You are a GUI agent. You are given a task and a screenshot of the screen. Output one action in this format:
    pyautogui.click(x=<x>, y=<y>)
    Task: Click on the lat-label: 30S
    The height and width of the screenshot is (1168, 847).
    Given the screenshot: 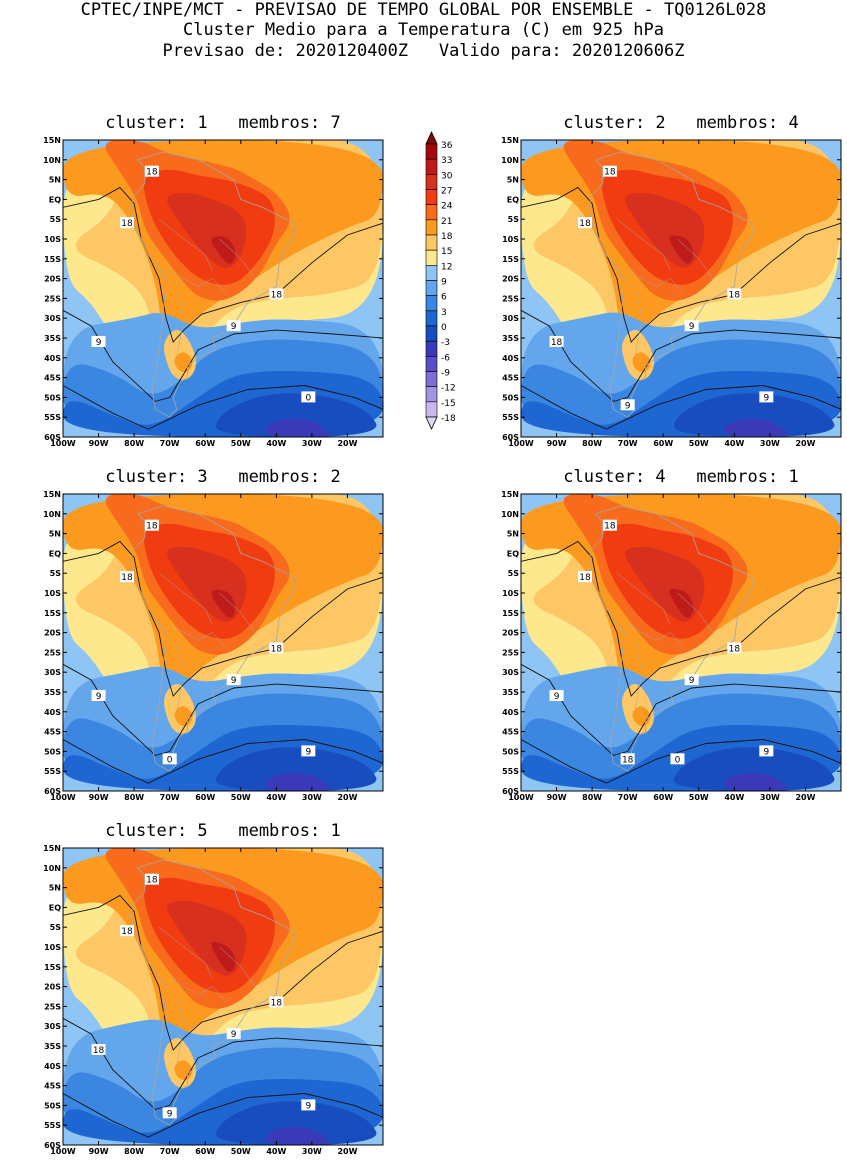 What is the action you would take?
    pyautogui.click(x=52, y=672)
    